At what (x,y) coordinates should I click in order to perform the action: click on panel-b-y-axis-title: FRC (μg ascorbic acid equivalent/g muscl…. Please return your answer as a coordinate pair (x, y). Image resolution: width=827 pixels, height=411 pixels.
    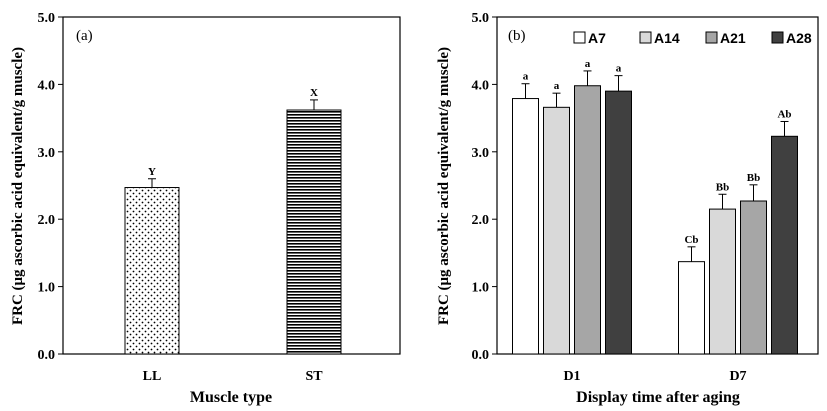
    Looking at the image, I should click on (444, 186).